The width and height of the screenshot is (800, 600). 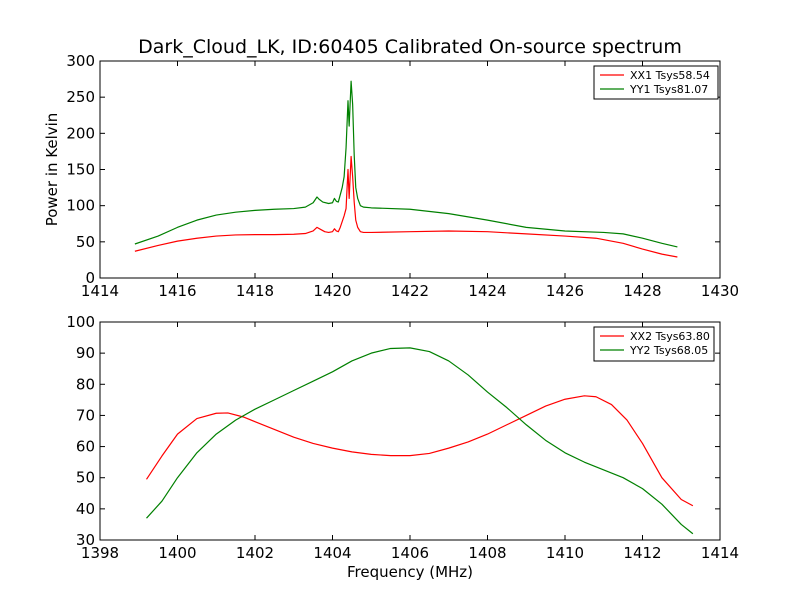 I want to click on x-tick-label: 1420, so click(x=332, y=291).